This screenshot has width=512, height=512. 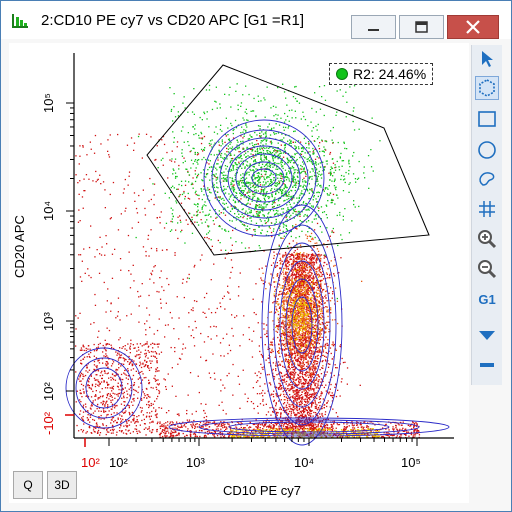 I want to click on minimize-button, so click(x=373, y=27).